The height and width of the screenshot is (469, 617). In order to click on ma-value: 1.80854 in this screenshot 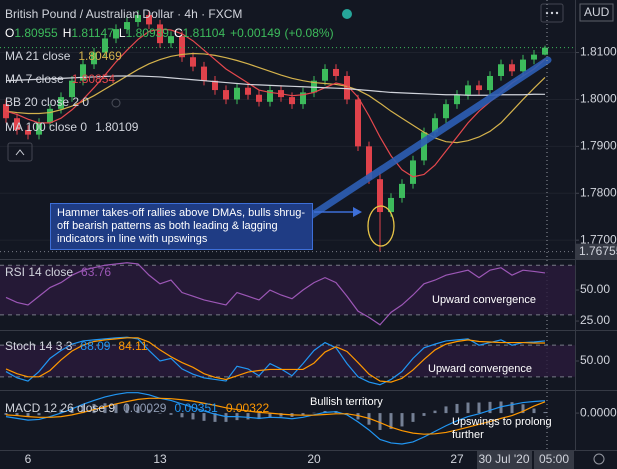, I will do `click(94, 79)`.